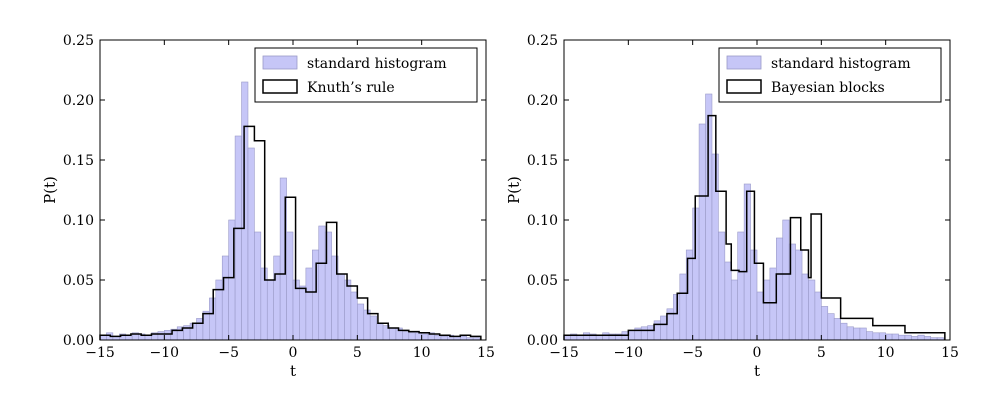  Describe the element at coordinates (828, 88) in the screenshot. I see `legend-label: Bayesian blocks` at that location.